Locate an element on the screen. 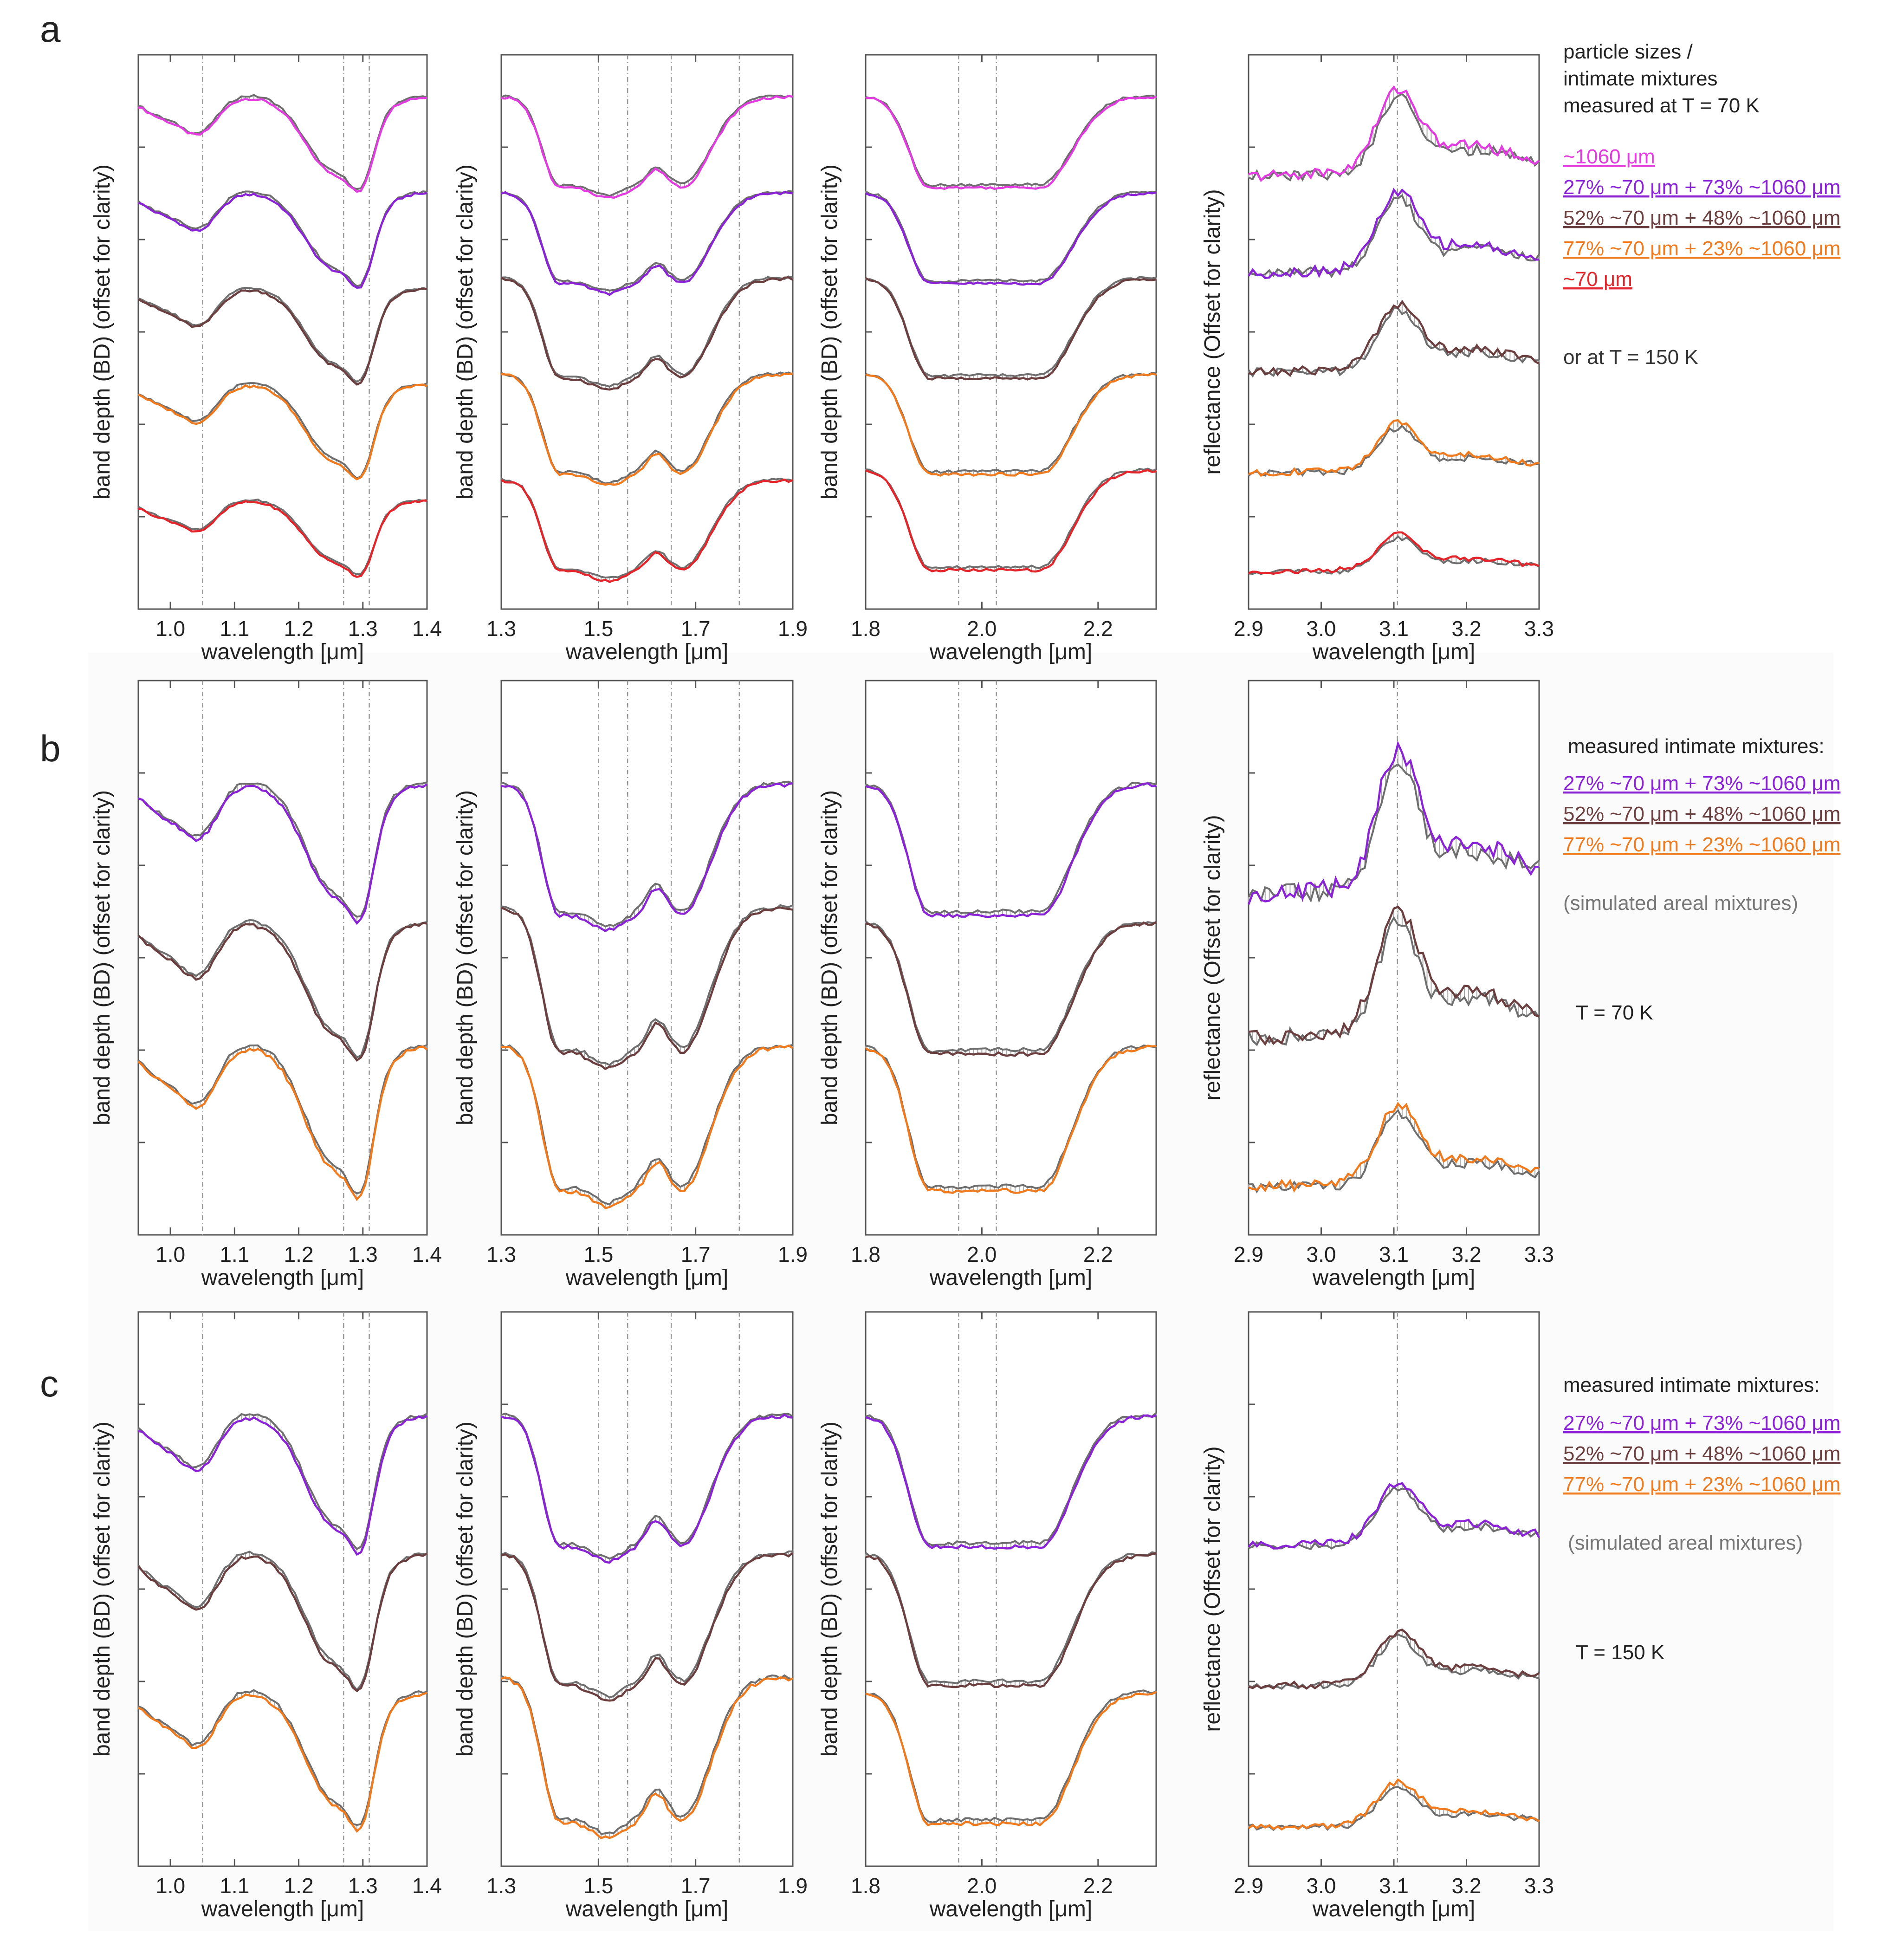 The image size is (1903, 1960). x-tick-label: 2.9 is located at coordinates (1248, 629).